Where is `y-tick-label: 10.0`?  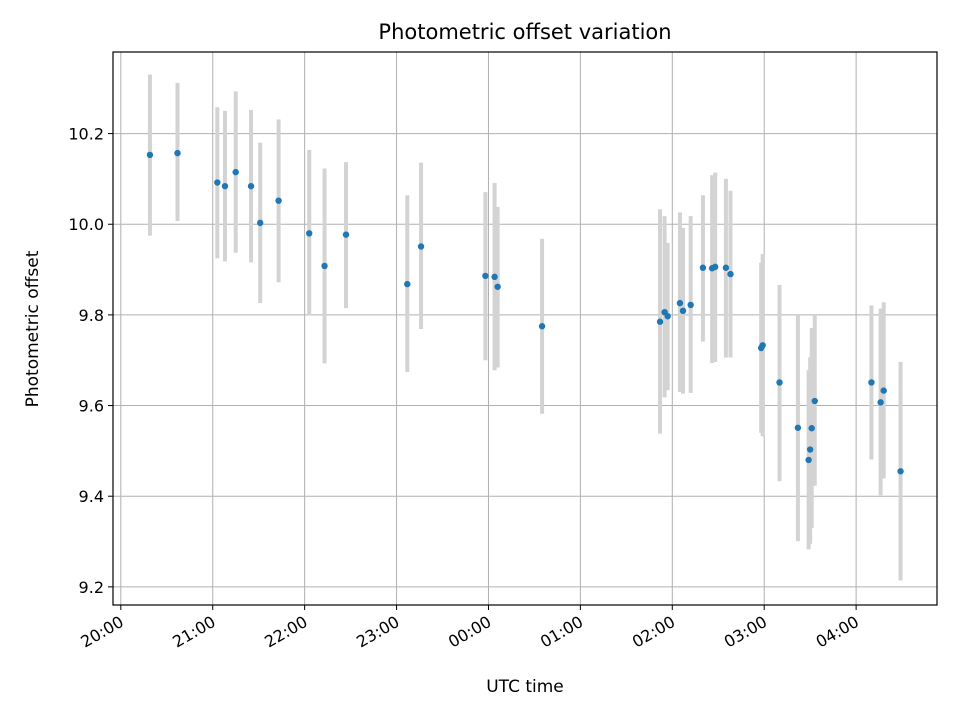
y-tick-label: 10.0 is located at coordinates (86, 224).